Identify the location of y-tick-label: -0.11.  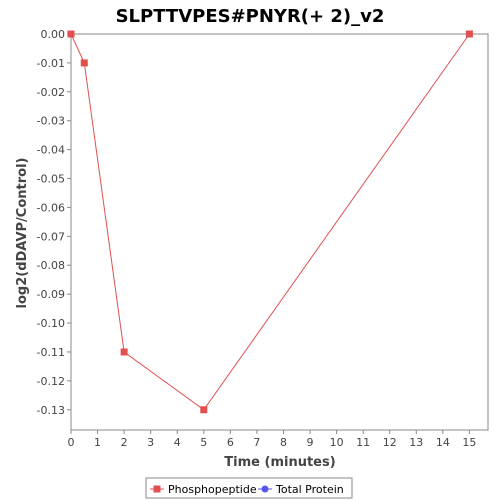
(51, 352).